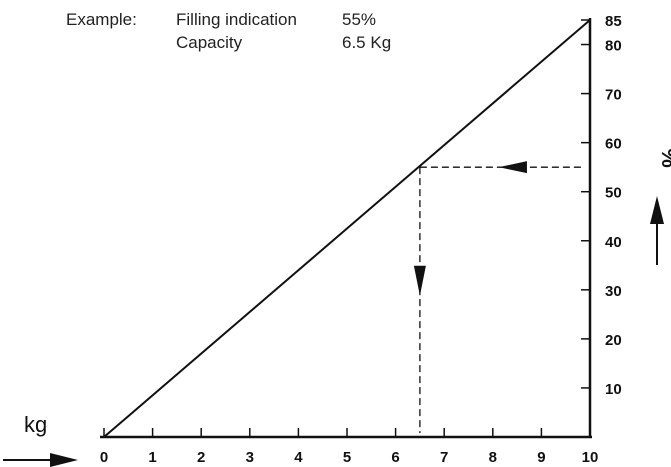  Describe the element at coordinates (395, 457) in the screenshot. I see `x-tick-label-6: 6` at that location.